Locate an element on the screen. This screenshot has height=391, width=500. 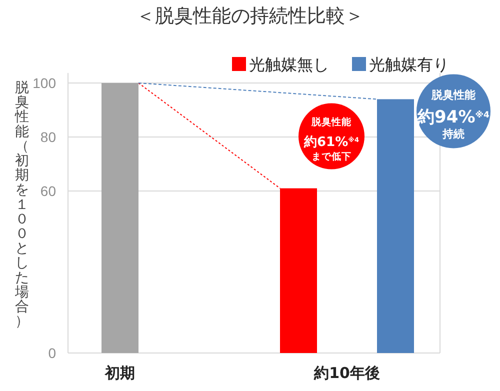
y-tick-label: 0 is located at coordinates (52, 353).